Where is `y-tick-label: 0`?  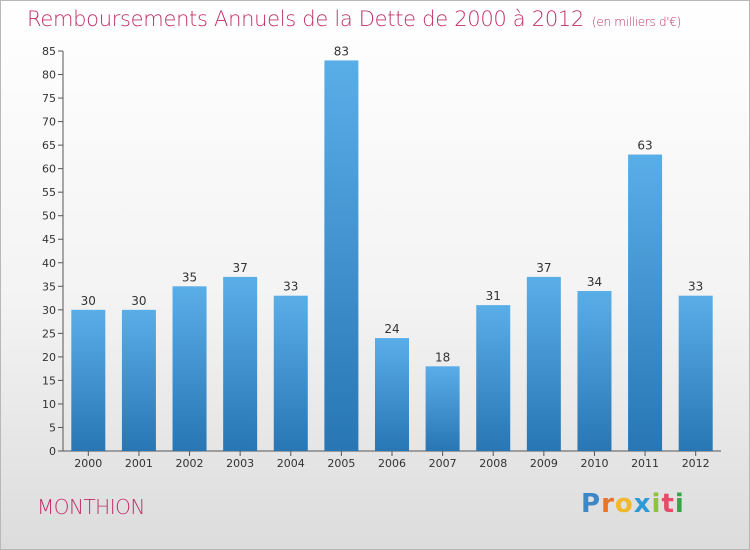
y-tick-label: 0 is located at coordinates (52, 451).